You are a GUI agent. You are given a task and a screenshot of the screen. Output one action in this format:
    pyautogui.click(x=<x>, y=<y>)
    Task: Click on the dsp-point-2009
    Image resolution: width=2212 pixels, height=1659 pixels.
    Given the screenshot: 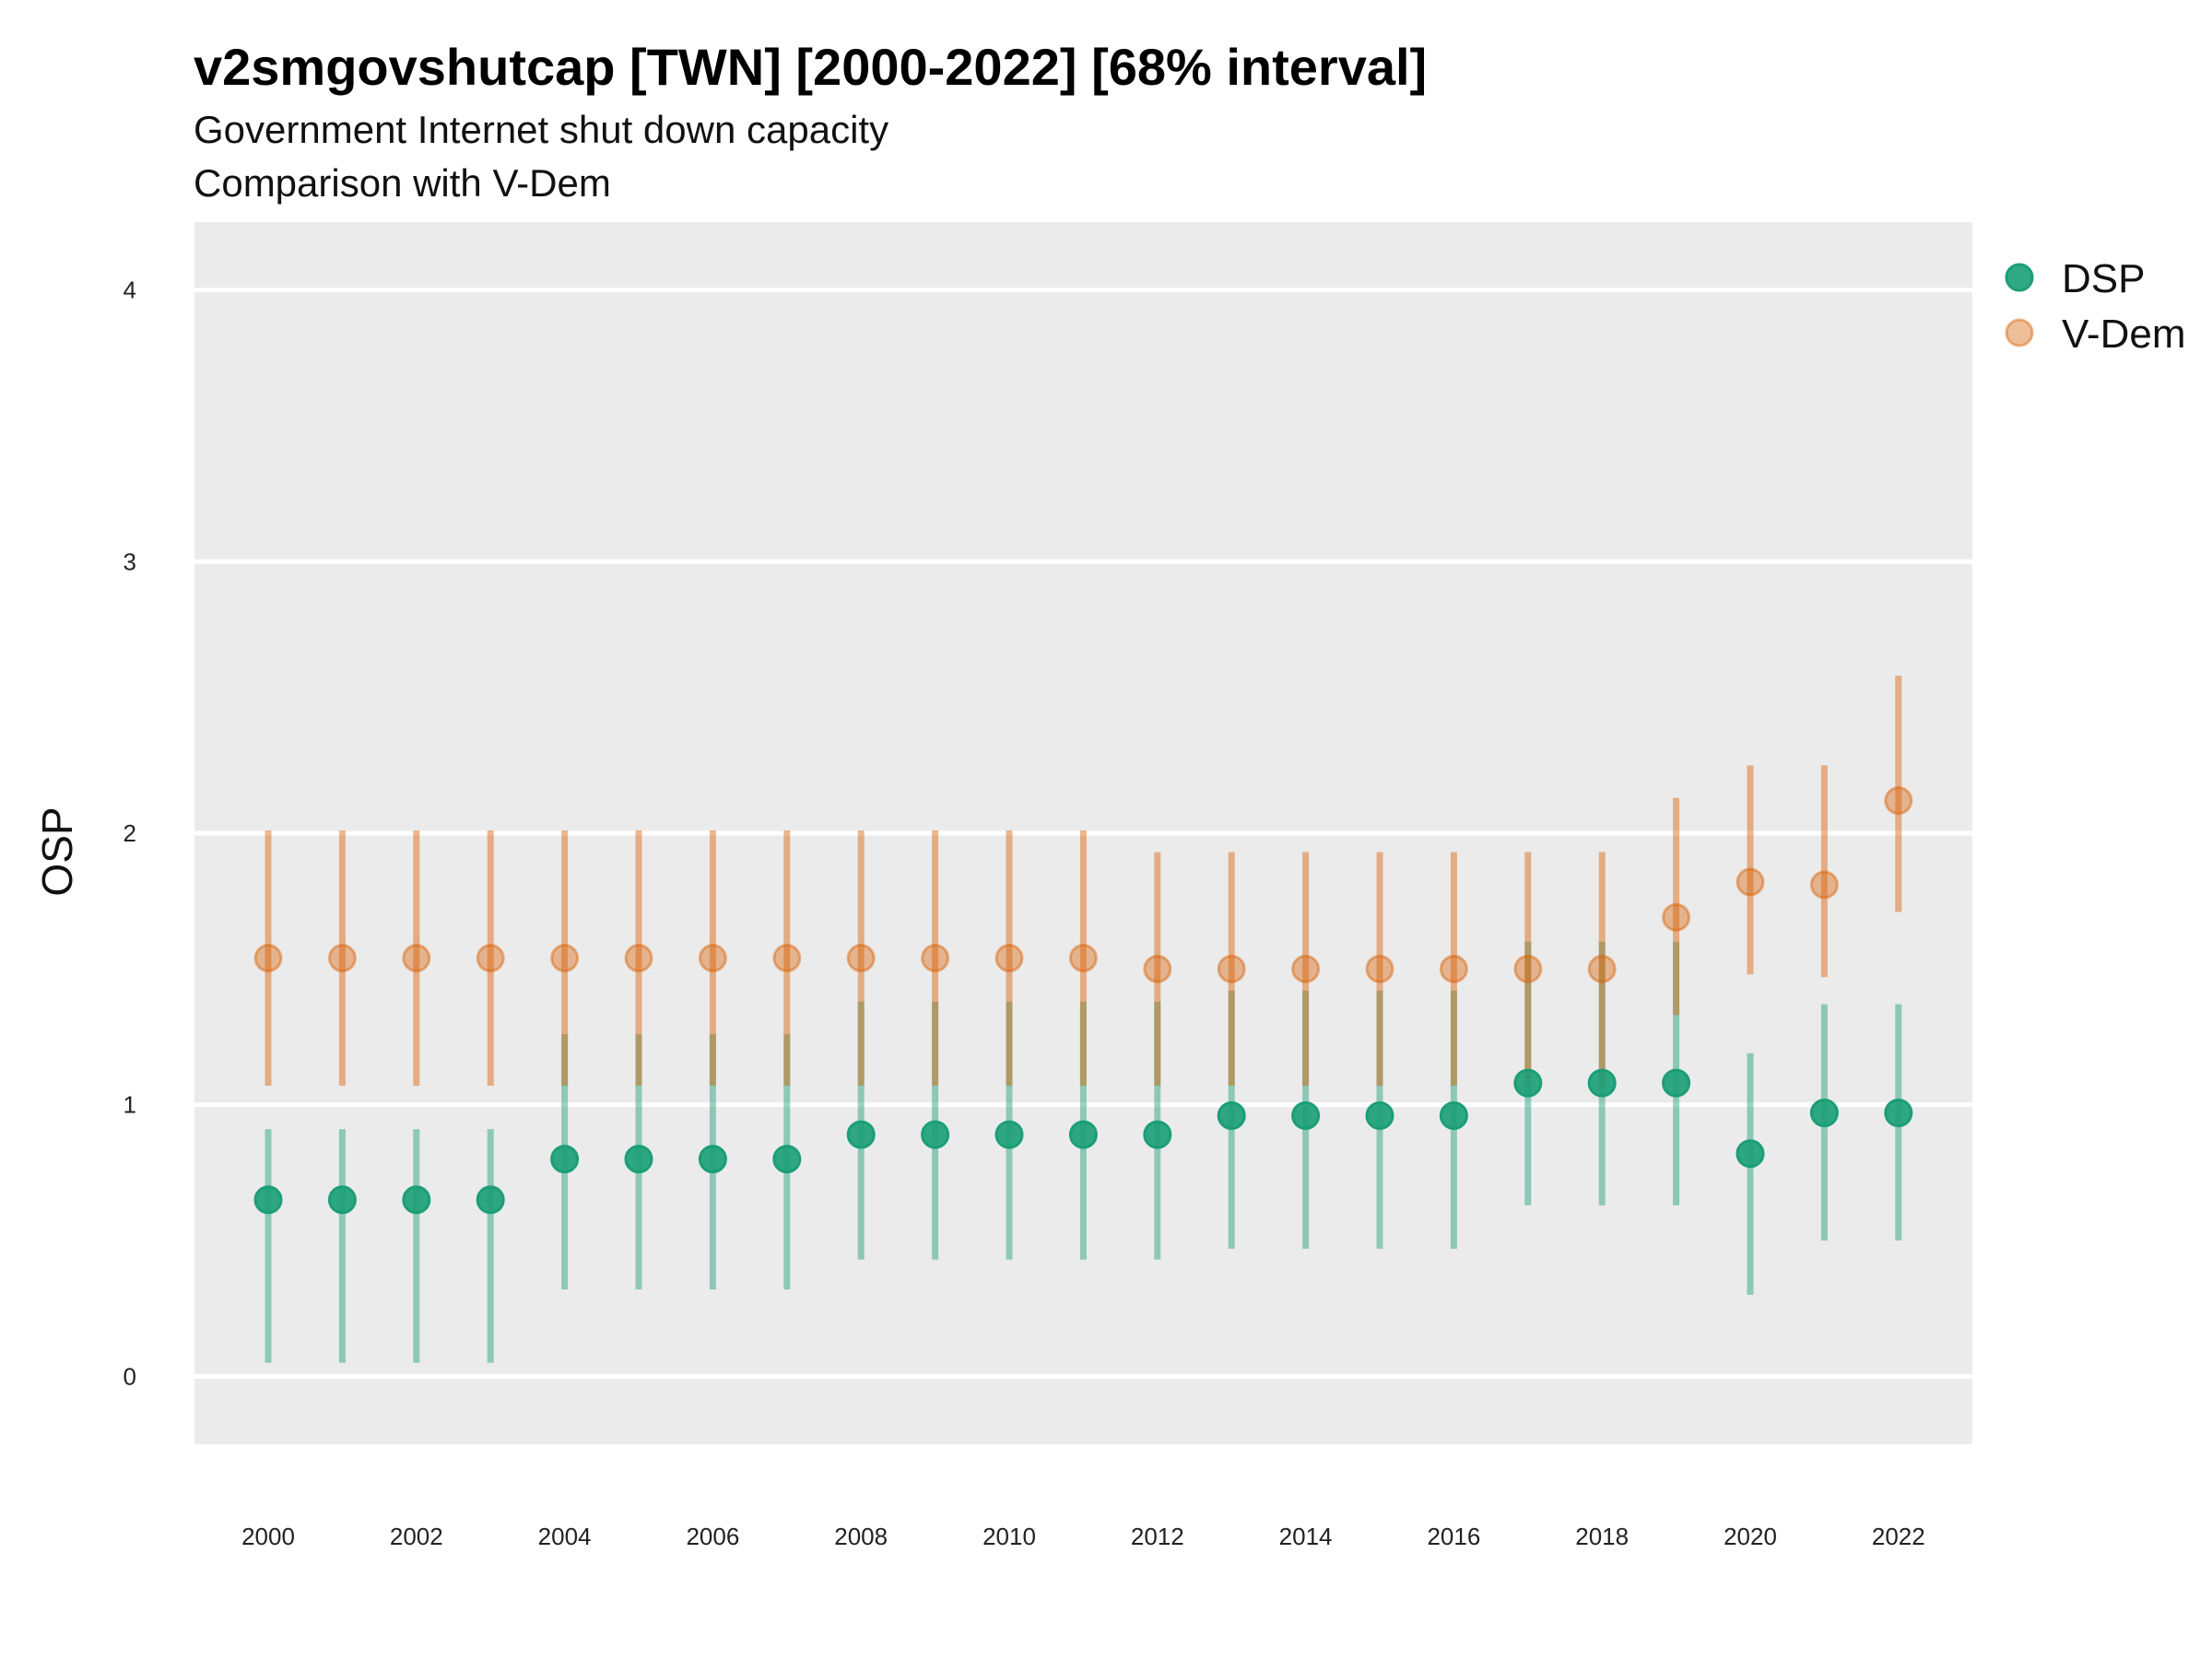 What is the action you would take?
    pyautogui.click(x=935, y=1134)
    